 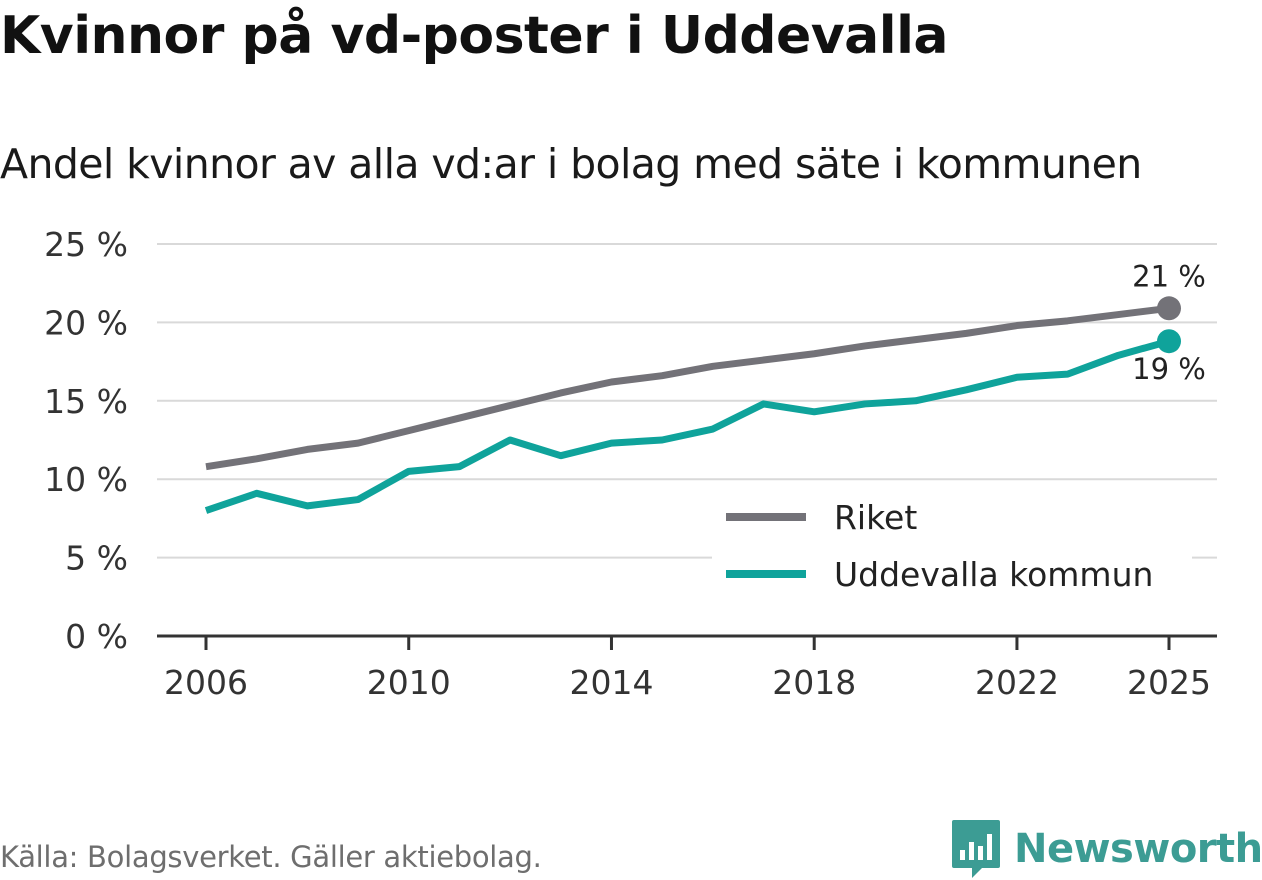 I want to click on y-tick-label: 10 %, so click(x=86, y=479).